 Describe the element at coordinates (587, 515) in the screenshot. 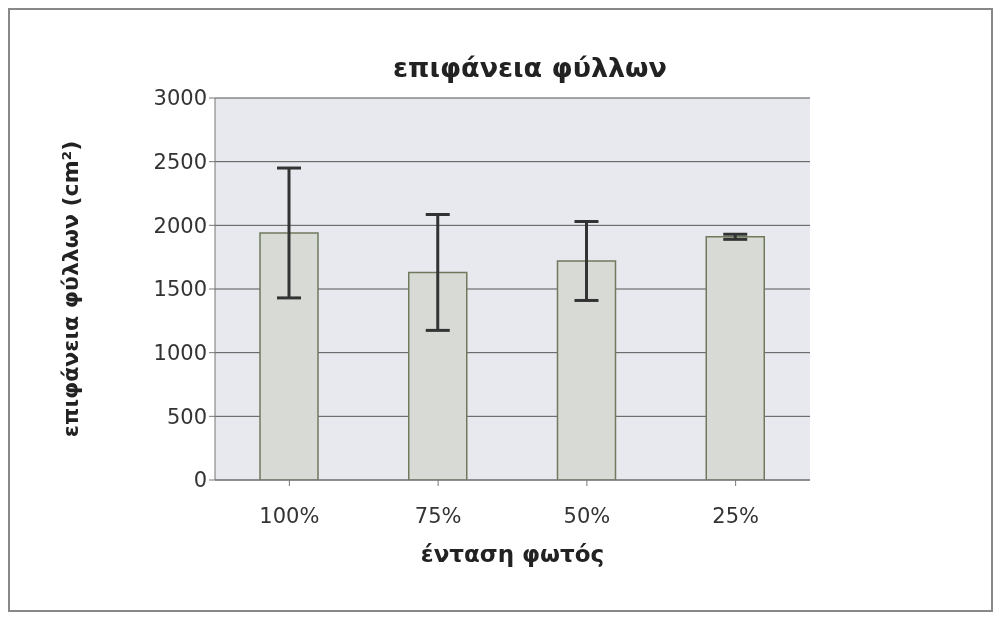

I see `x-tick-label: 50%` at that location.